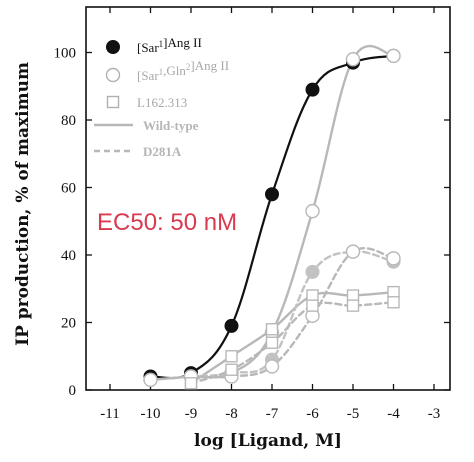 The image size is (474, 462). What do you see at coordinates (151, 414) in the screenshot?
I see `x-tick-label: -10` at bounding box center [151, 414].